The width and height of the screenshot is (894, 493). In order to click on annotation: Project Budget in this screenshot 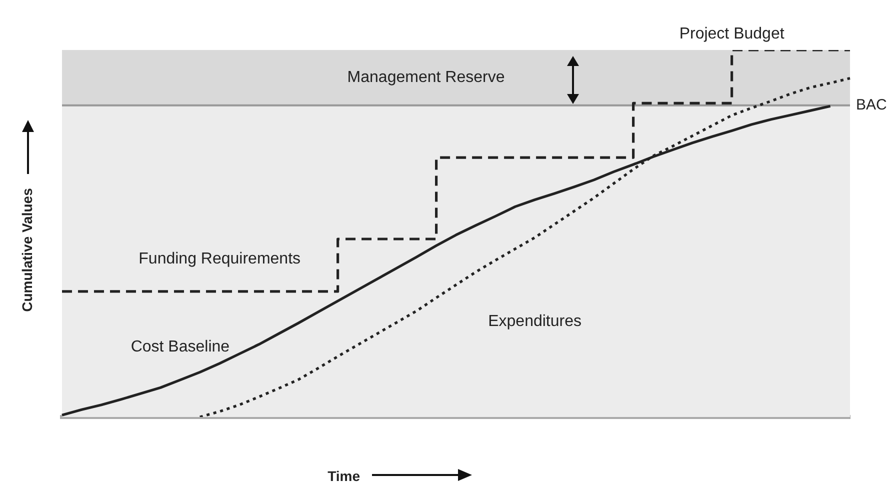, I will do `click(732, 33)`.